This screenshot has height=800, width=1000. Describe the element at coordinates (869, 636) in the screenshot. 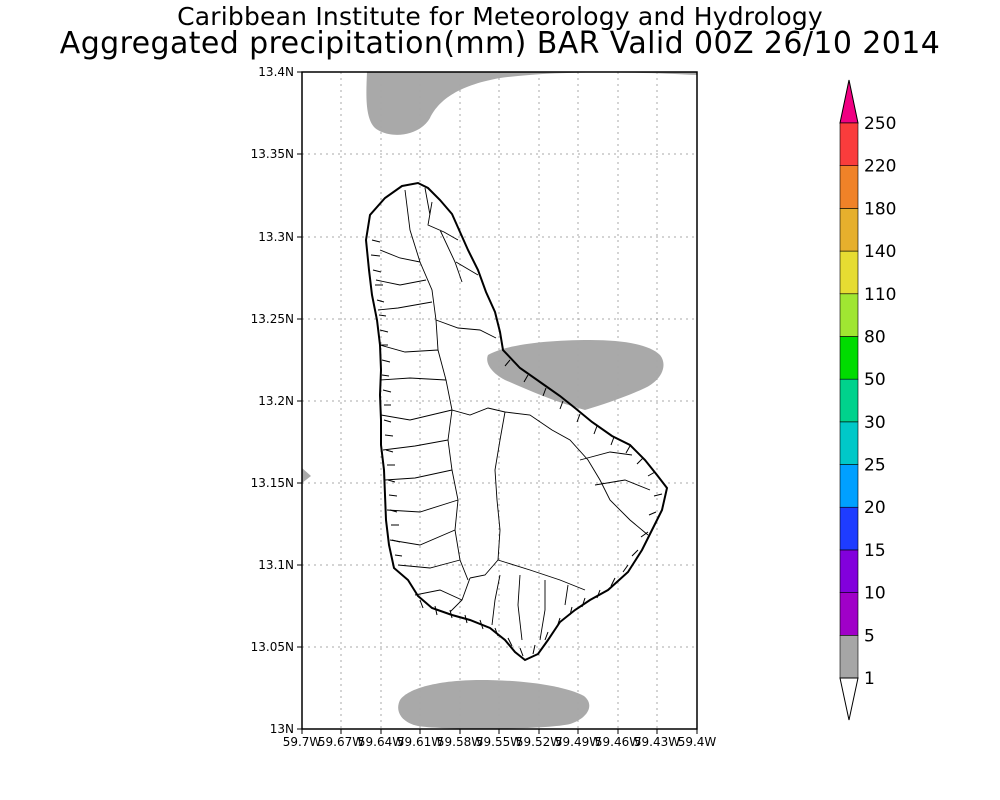

I see `colorbar-level-label: 5` at that location.